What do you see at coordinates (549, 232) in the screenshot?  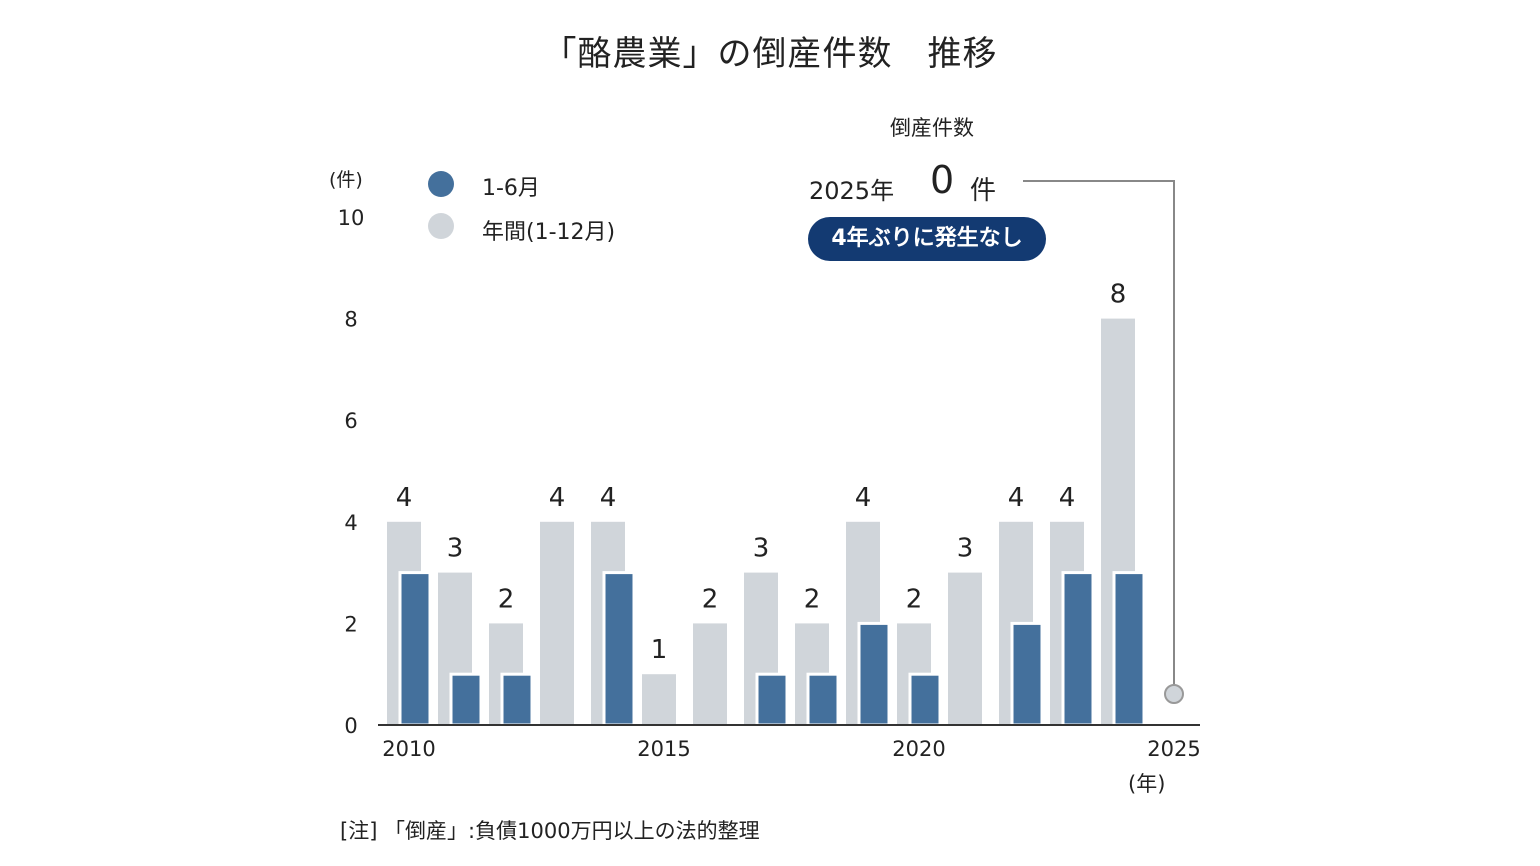 I see `legend-label-annual: 年間(1-12月)` at bounding box center [549, 232].